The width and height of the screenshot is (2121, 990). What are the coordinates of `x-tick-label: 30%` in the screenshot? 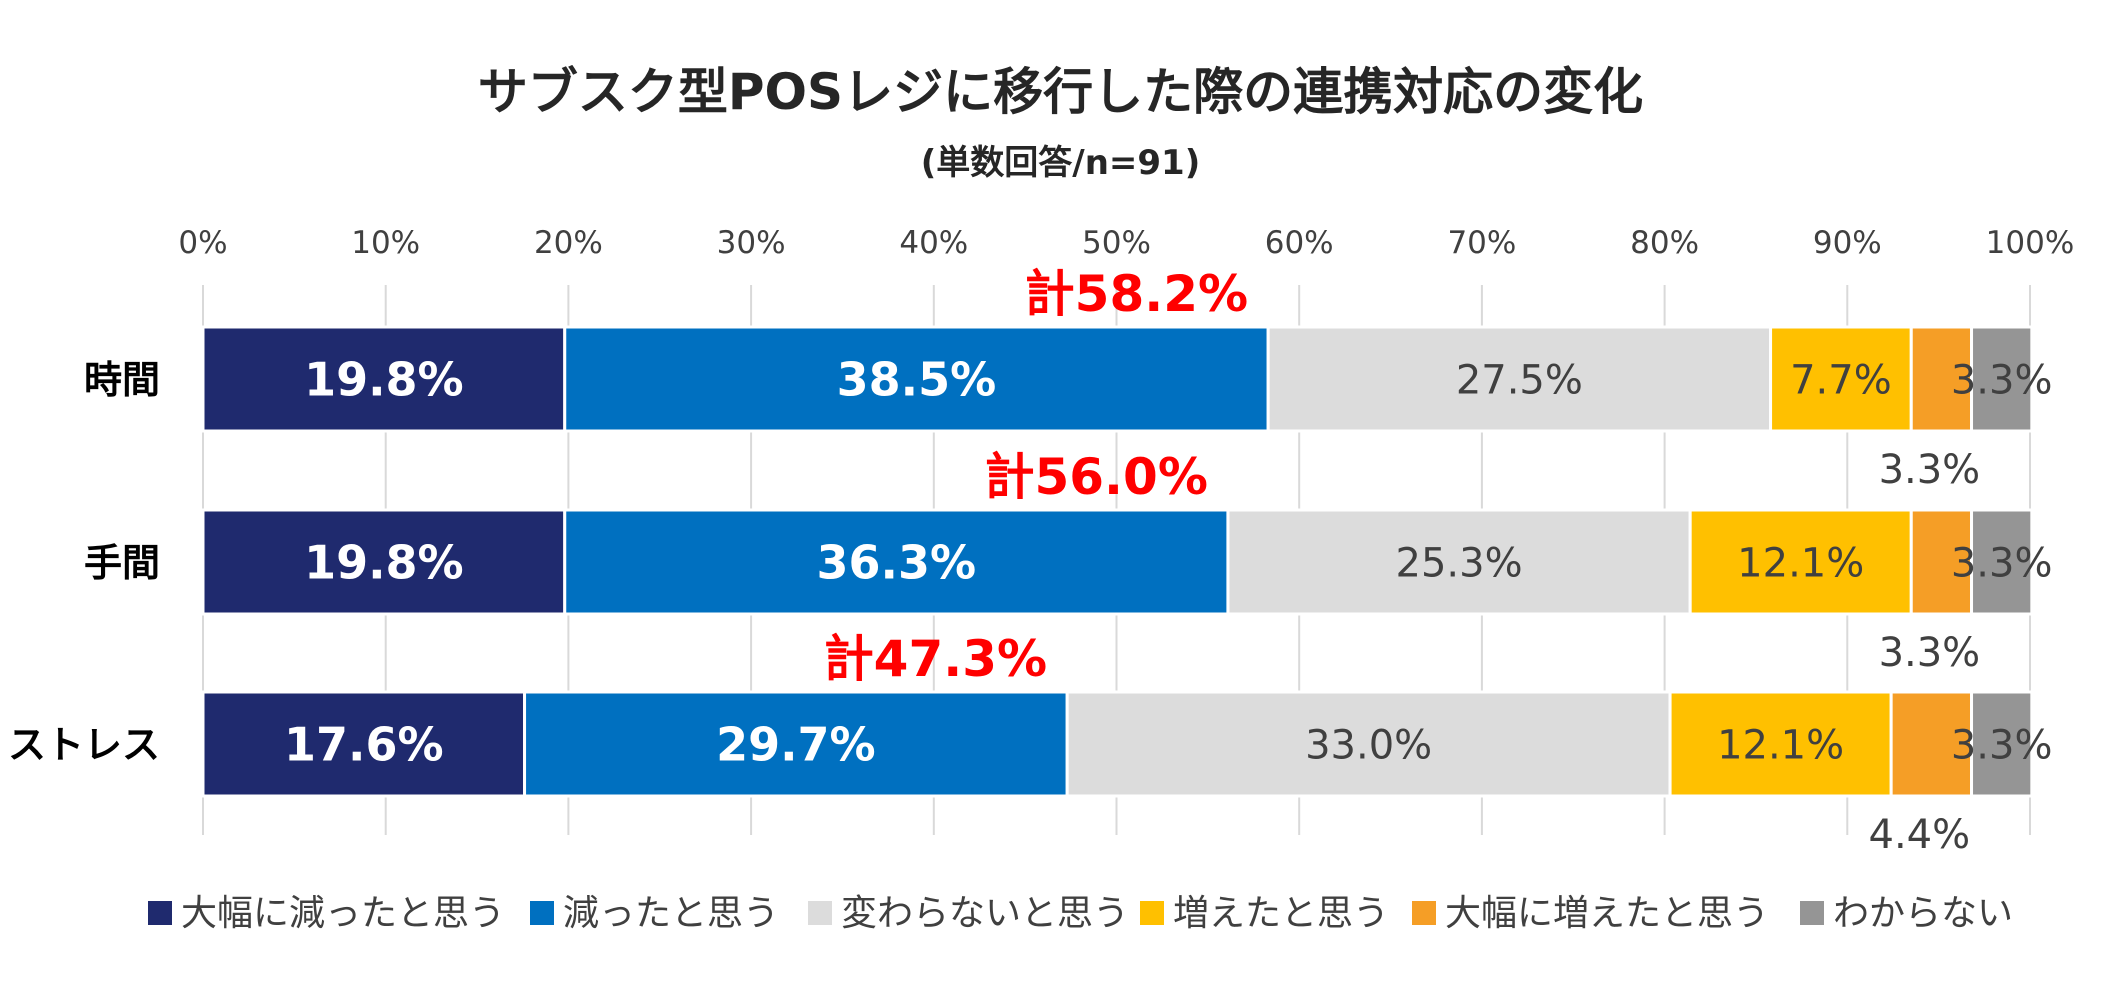 It's located at (751, 243).